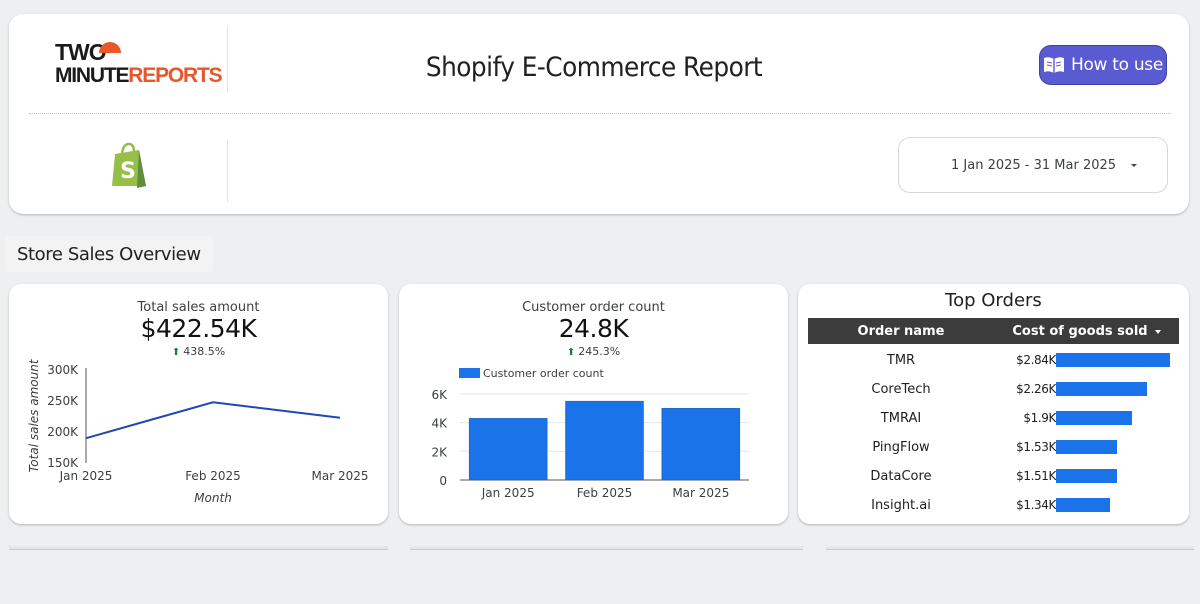  Describe the element at coordinates (213, 498) in the screenshot. I see `x-axis-label: Month` at that location.